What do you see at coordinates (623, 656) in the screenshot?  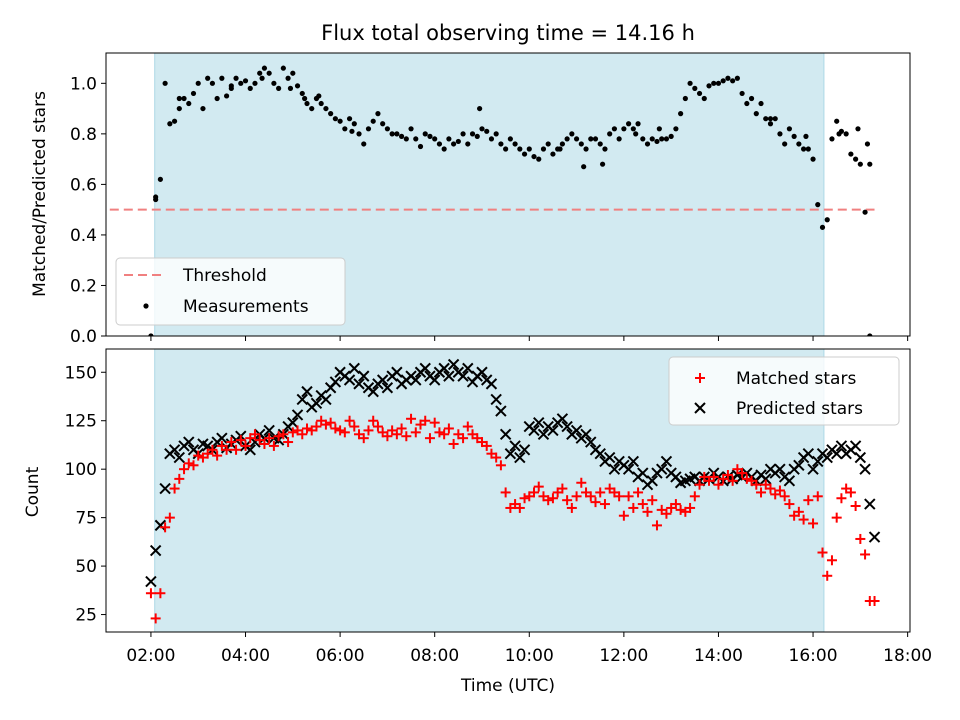 I see `bottom-x-tick-label: 12:00` at bounding box center [623, 656].